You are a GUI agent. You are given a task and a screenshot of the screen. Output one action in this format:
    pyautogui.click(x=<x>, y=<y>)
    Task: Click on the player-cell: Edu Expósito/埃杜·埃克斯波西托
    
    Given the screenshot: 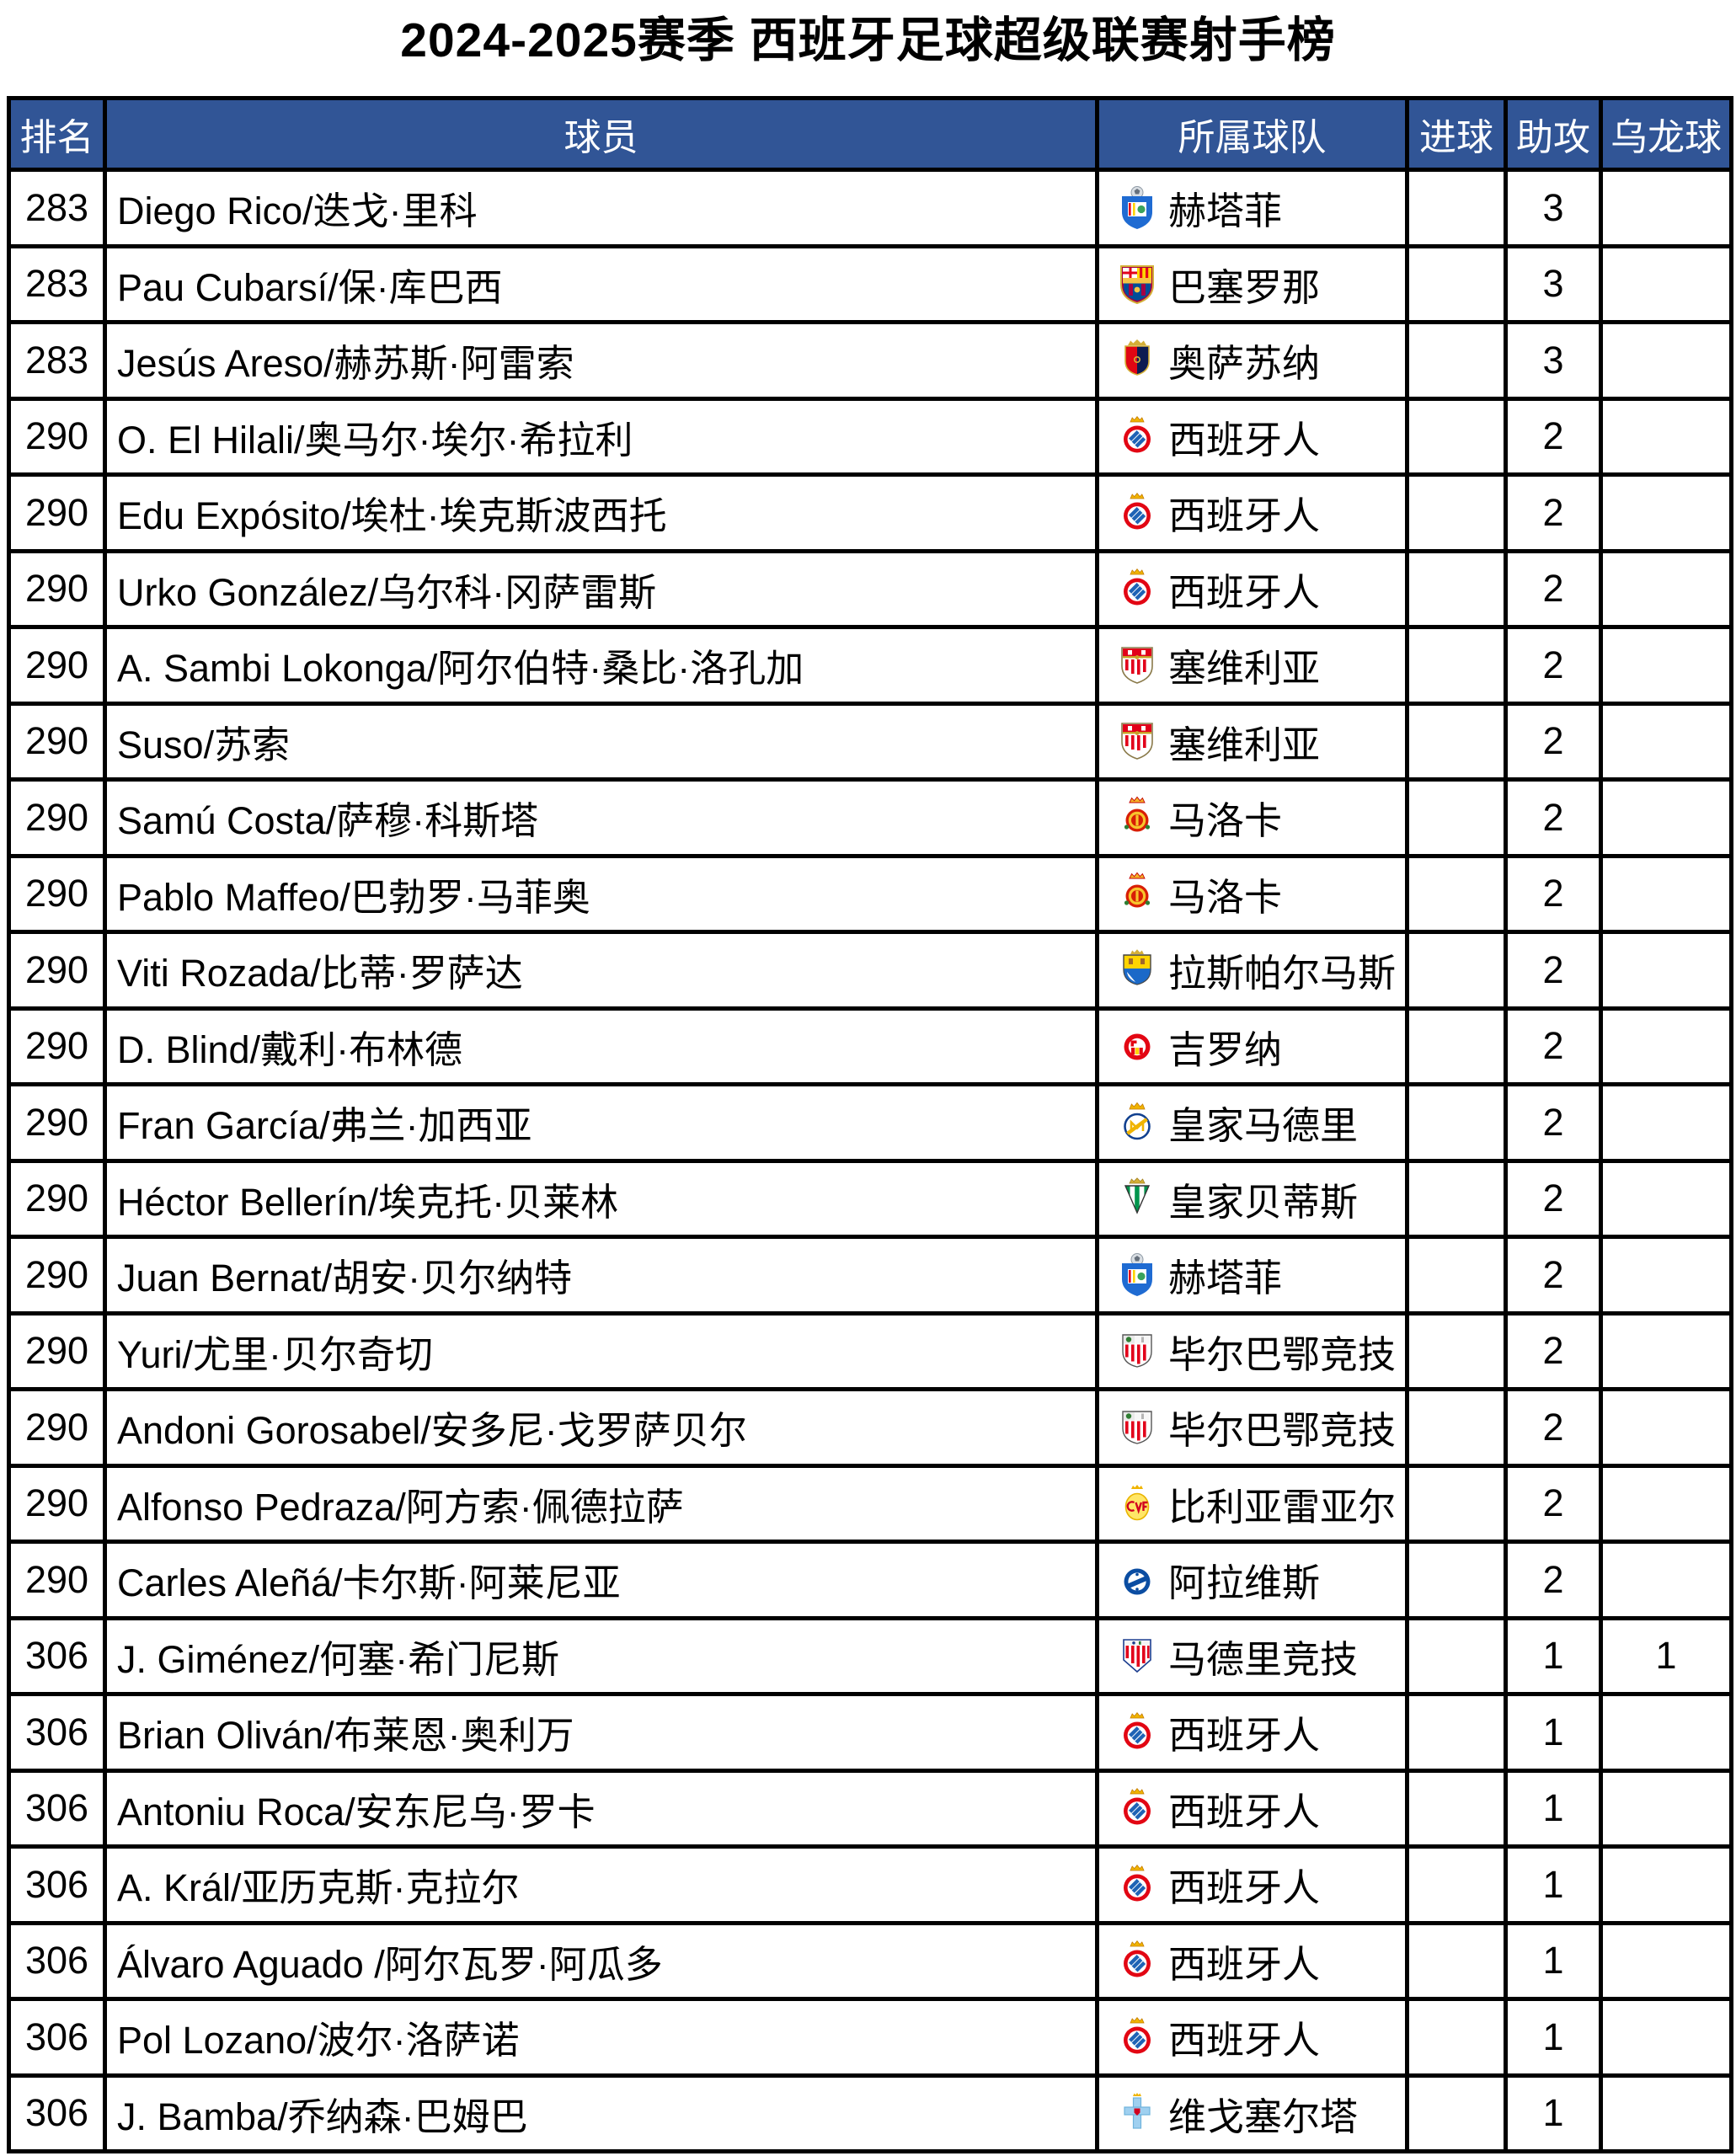 What is the action you would take?
    pyautogui.click(x=601, y=512)
    